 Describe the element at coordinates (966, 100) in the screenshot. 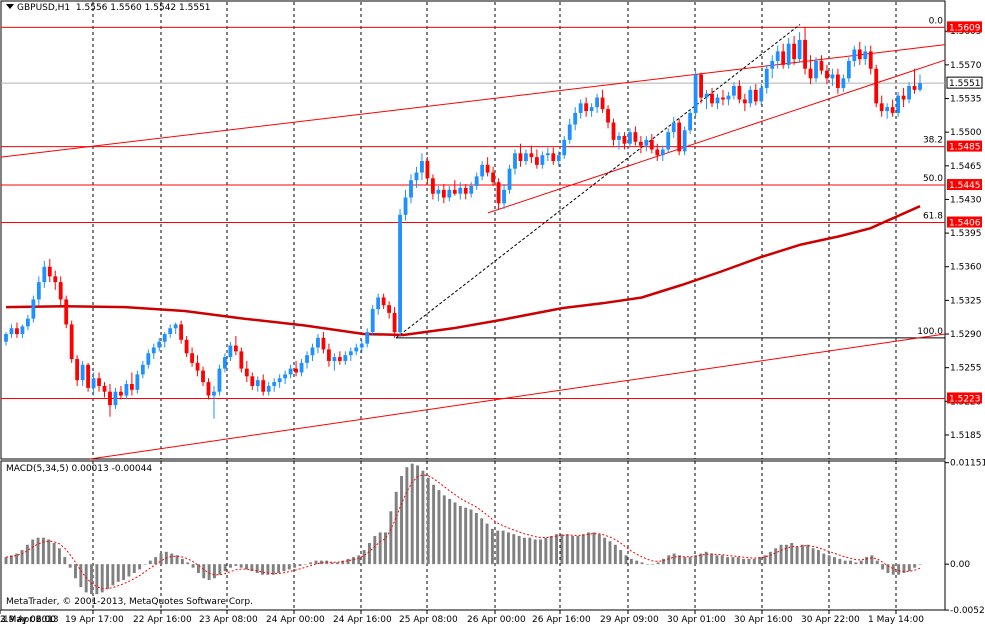

I see `price-axis-label: 1.5535` at that location.